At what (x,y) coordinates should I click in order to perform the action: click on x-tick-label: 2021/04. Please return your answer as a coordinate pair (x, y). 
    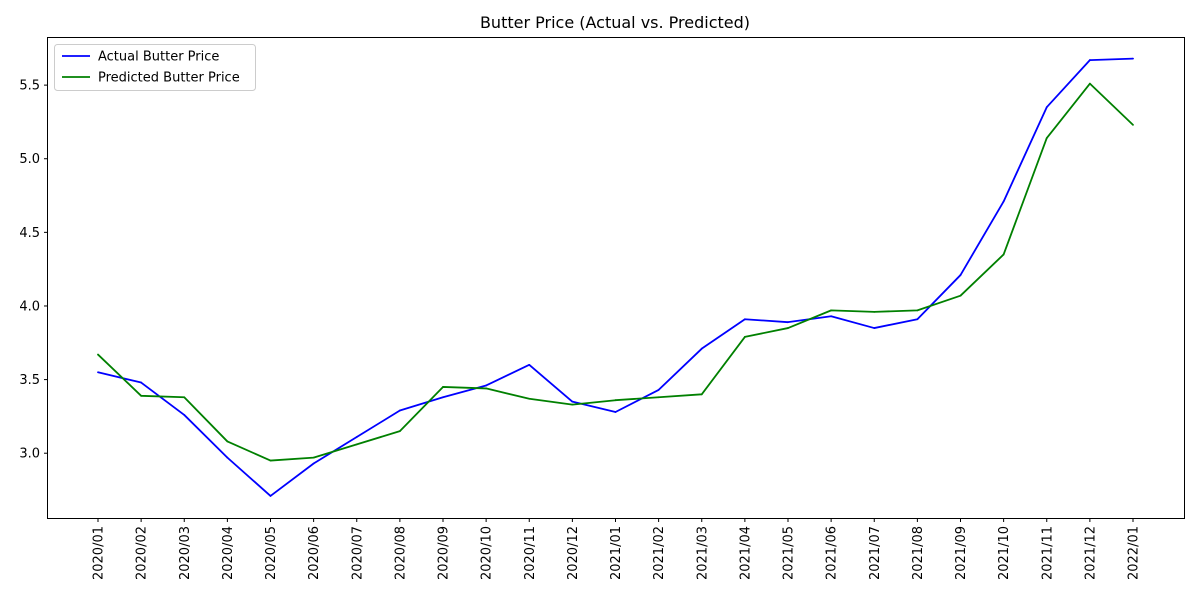
    Looking at the image, I should click on (745, 553).